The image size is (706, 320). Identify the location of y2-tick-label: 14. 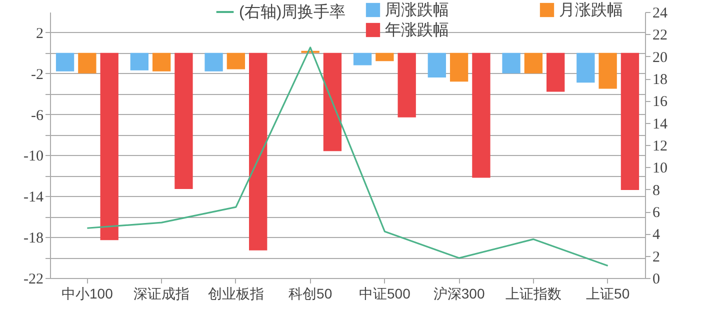
(660, 124).